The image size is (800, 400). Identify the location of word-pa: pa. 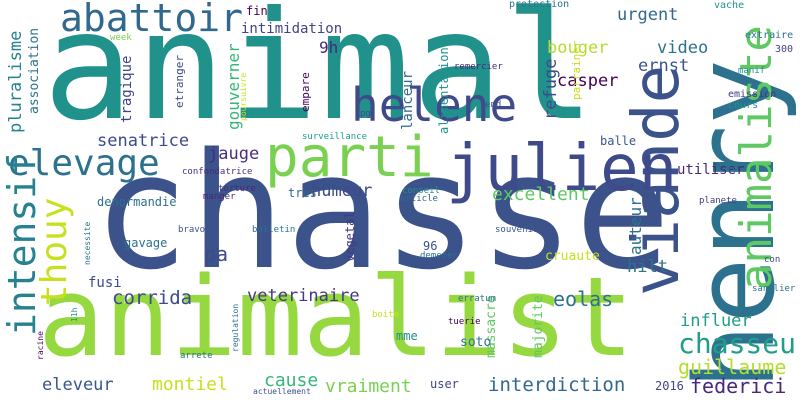
(216, 254).